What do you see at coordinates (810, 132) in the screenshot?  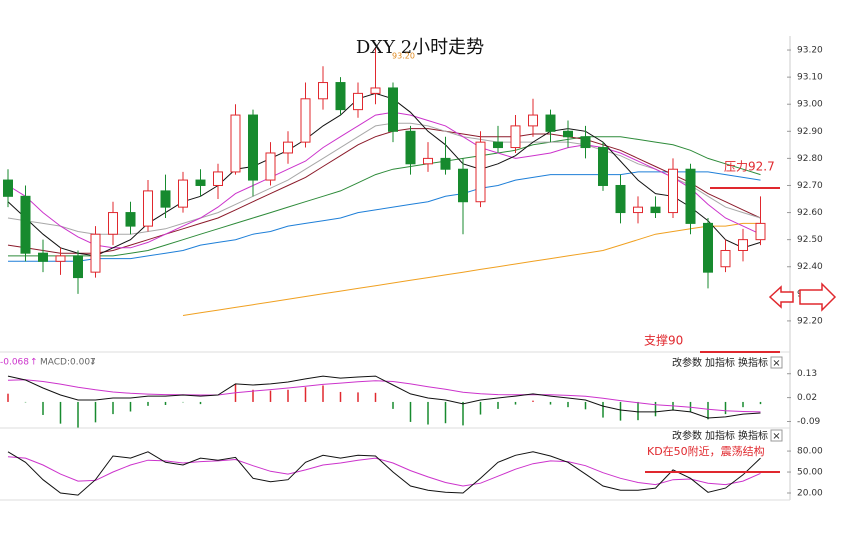 I see `y-tick-label: 92.90` at bounding box center [810, 132].